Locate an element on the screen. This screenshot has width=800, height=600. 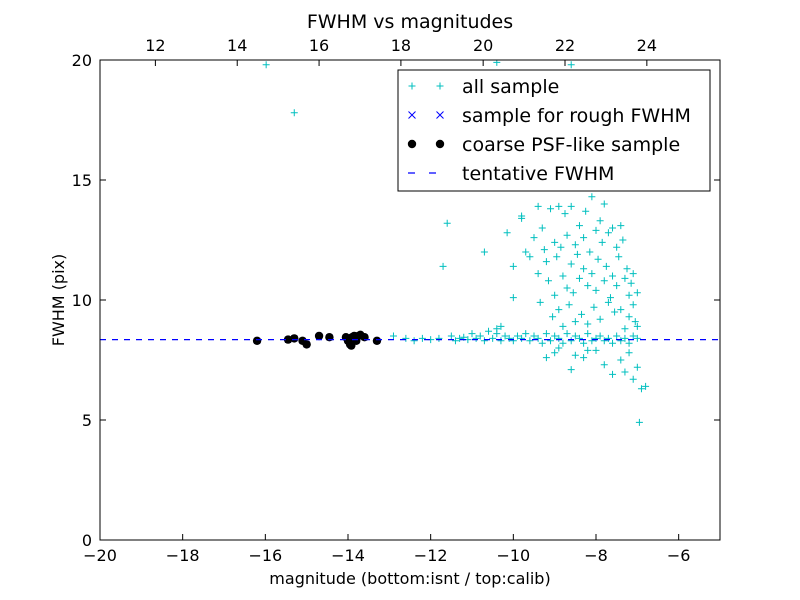
y-tick-label: 15 is located at coordinates (82, 180).